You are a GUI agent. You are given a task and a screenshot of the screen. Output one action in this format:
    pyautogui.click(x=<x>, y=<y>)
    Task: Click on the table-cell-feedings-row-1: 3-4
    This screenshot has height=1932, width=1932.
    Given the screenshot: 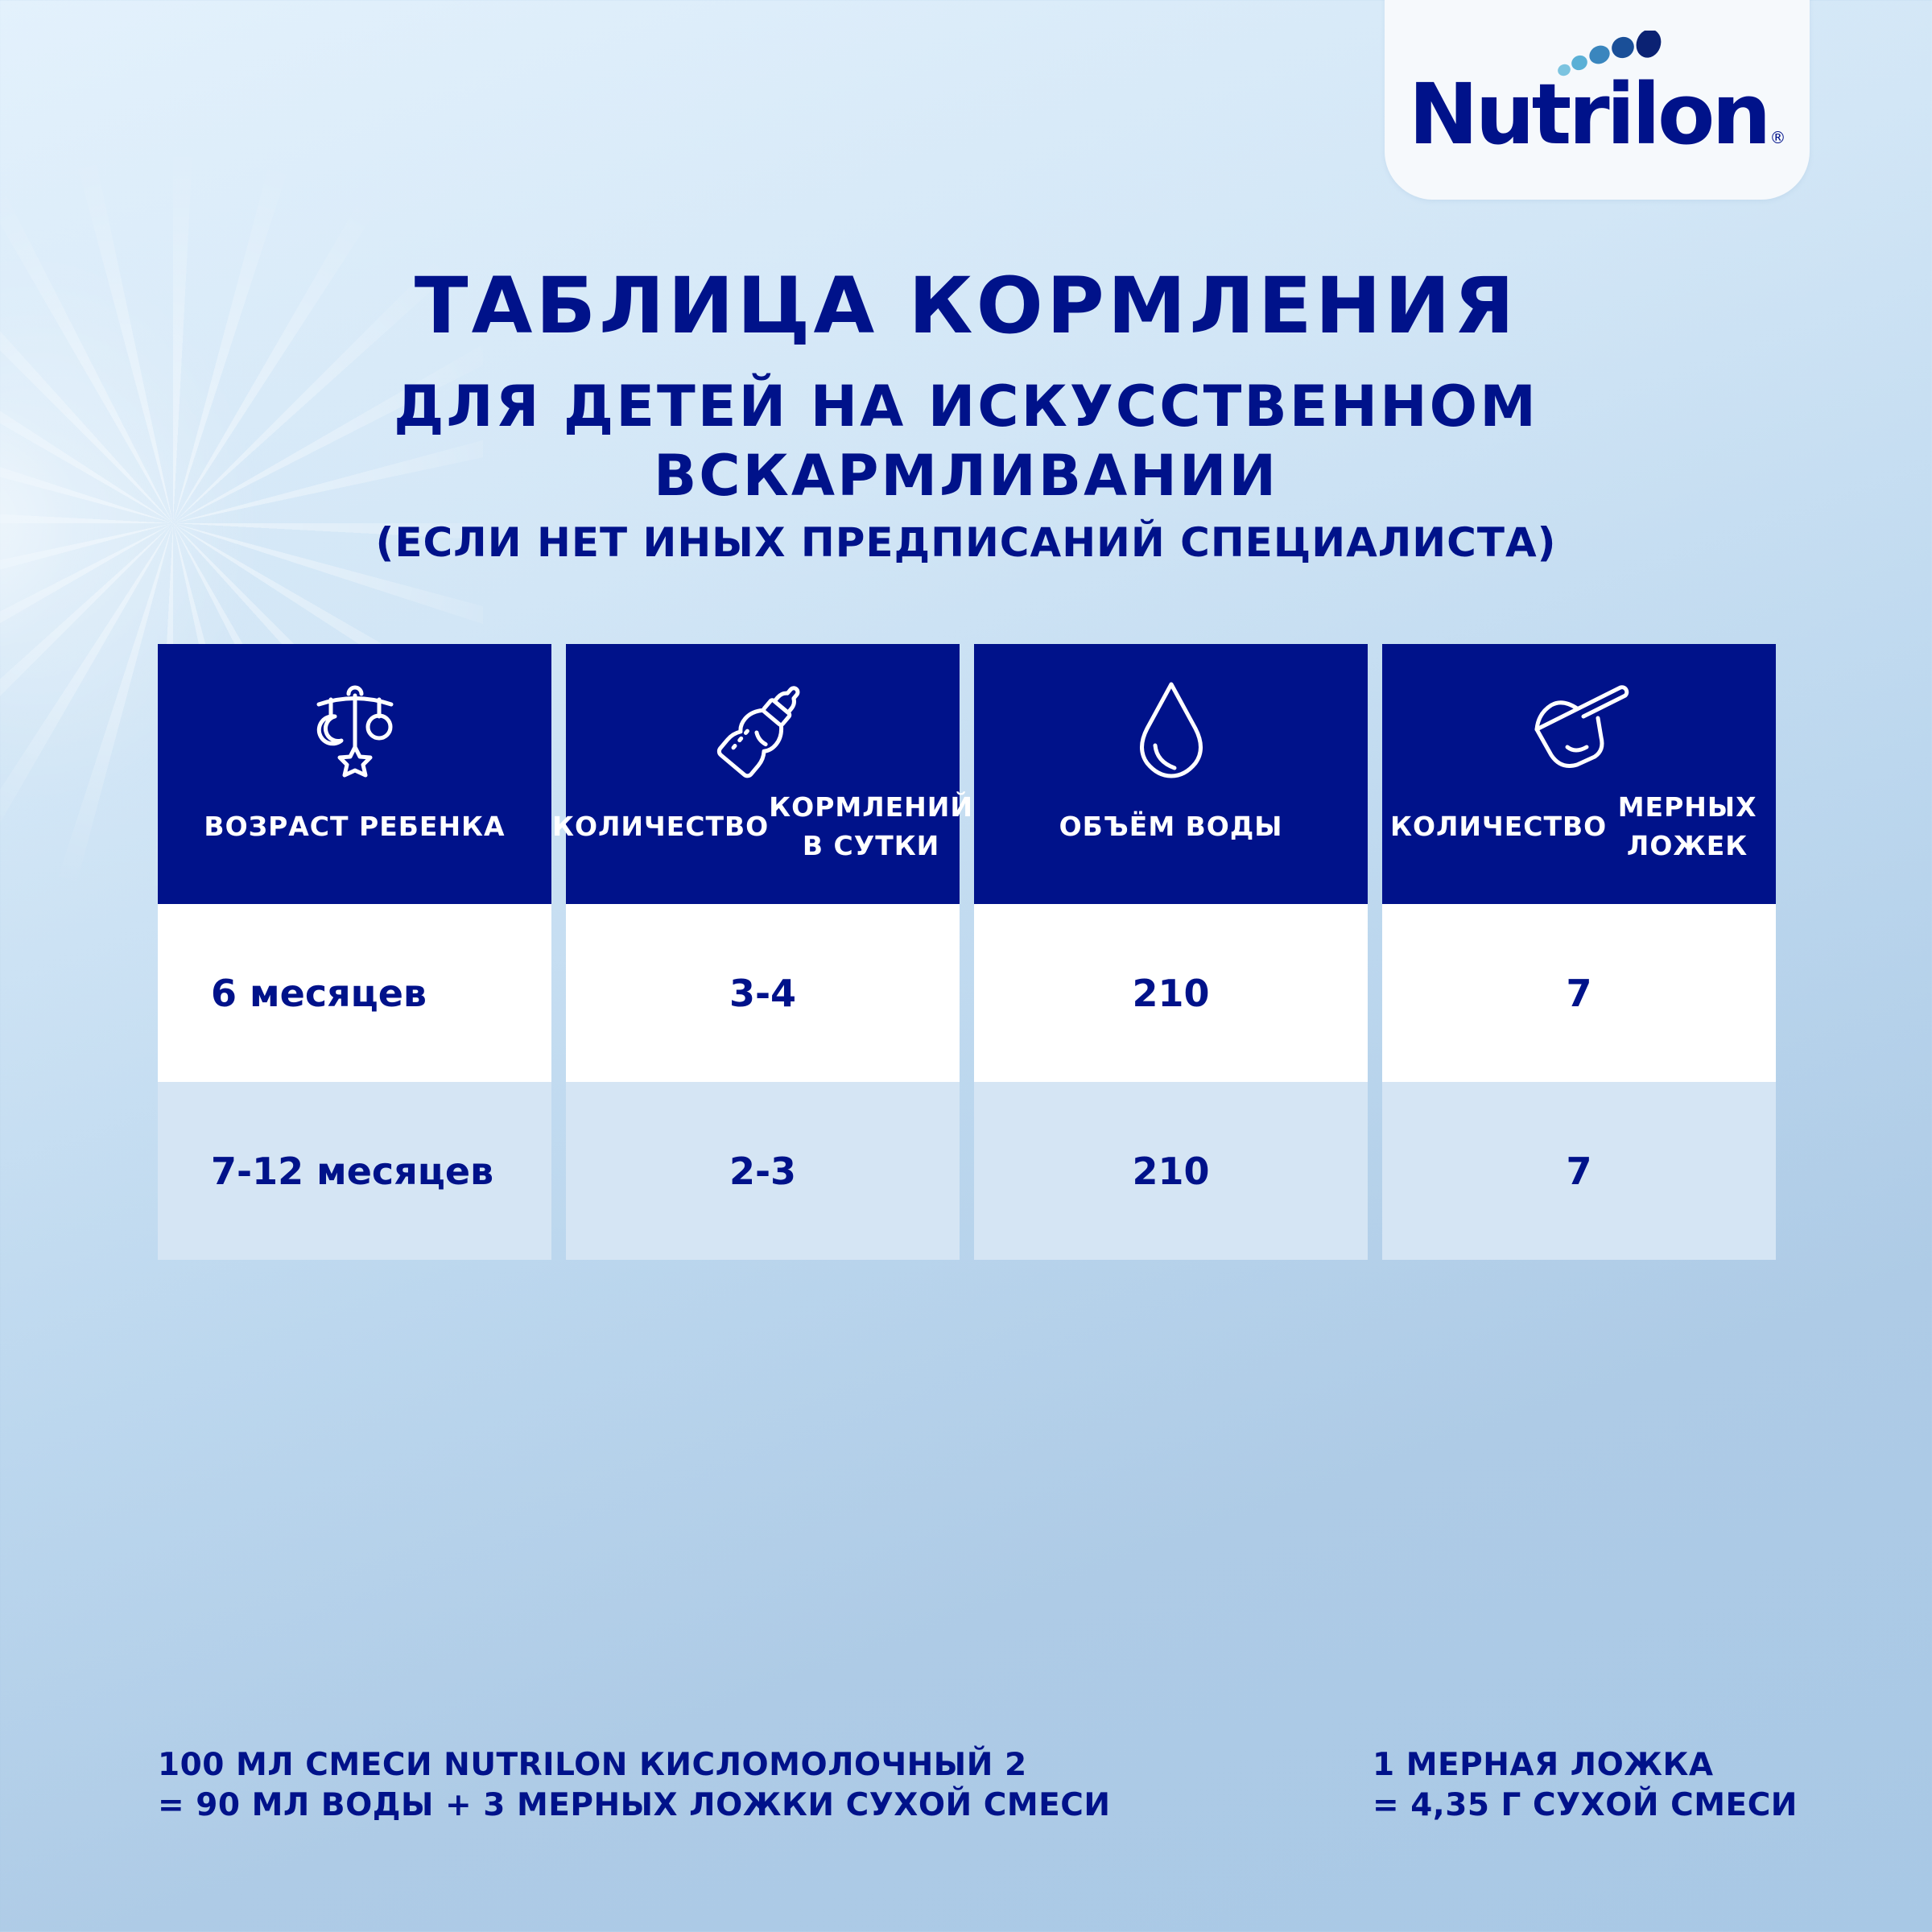 What is the action you would take?
    pyautogui.click(x=763, y=993)
    